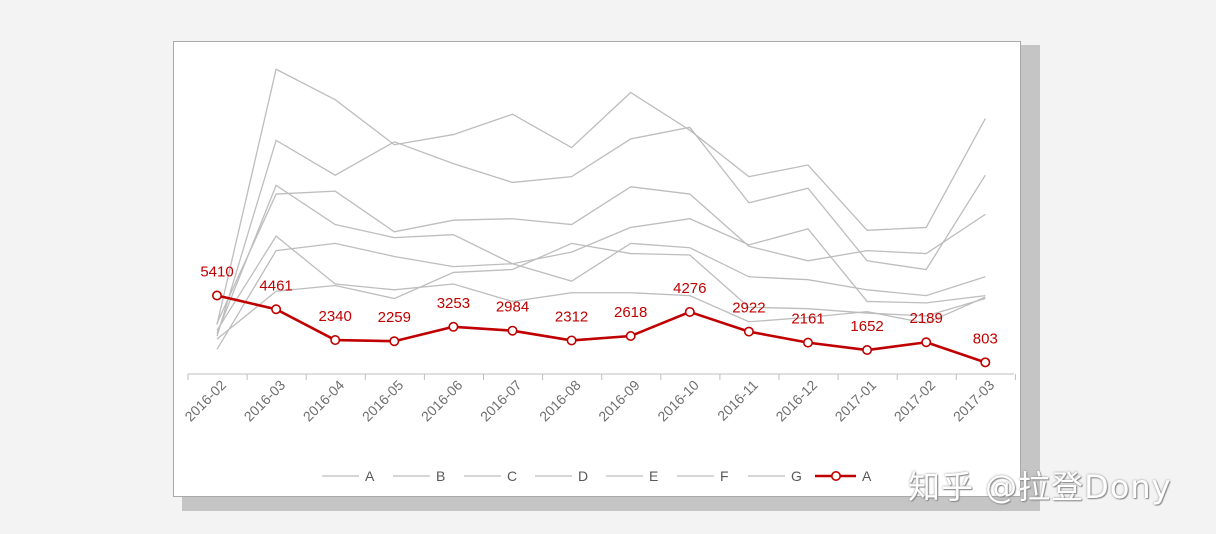 The height and width of the screenshot is (534, 1216). I want to click on x-tick-label: 2016-10, so click(678, 401).